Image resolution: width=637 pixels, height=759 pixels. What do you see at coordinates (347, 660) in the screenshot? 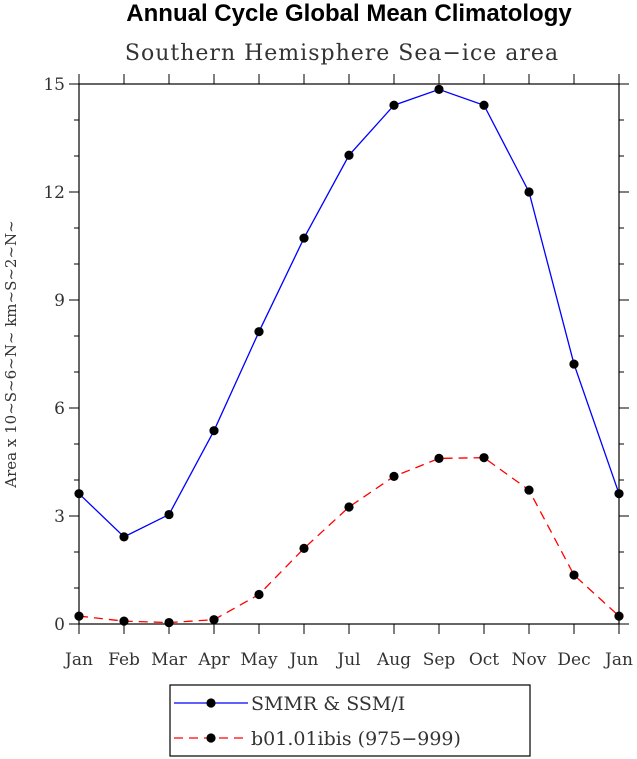
I see `x-tick-label: Jul` at bounding box center [347, 660].